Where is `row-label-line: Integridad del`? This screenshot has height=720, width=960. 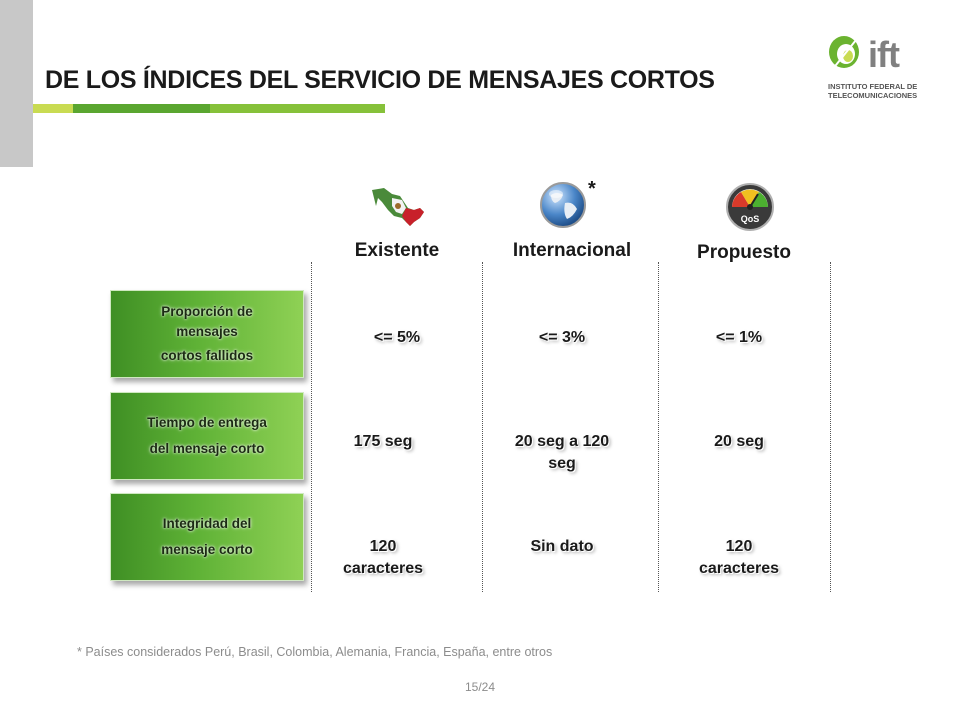
row-label-line: Integridad del is located at coordinates (207, 523).